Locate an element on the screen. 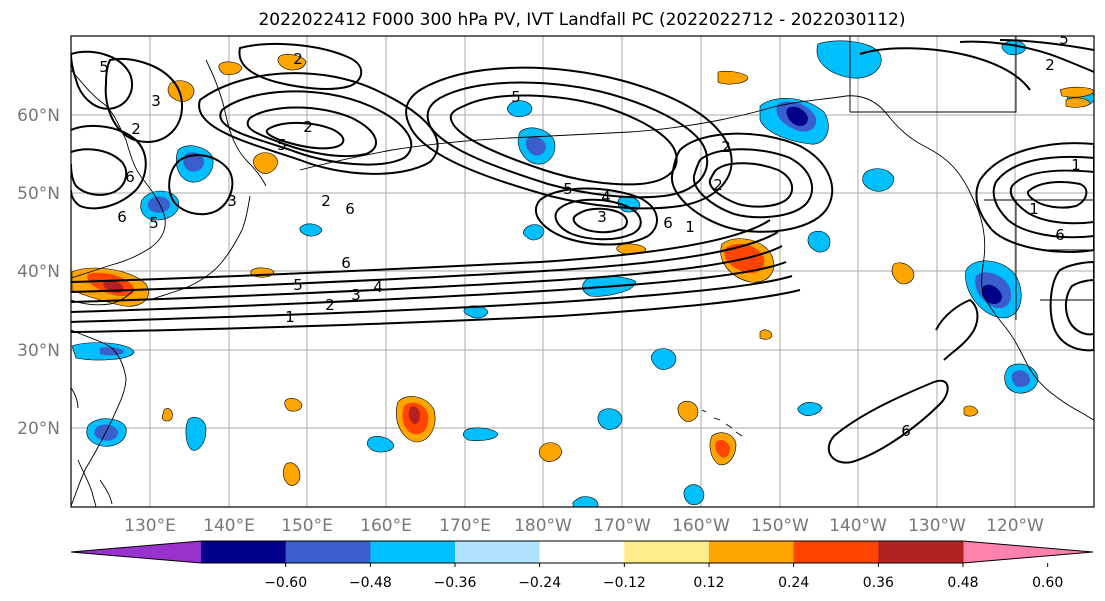  longitude-label: 140°W is located at coordinates (858, 526).